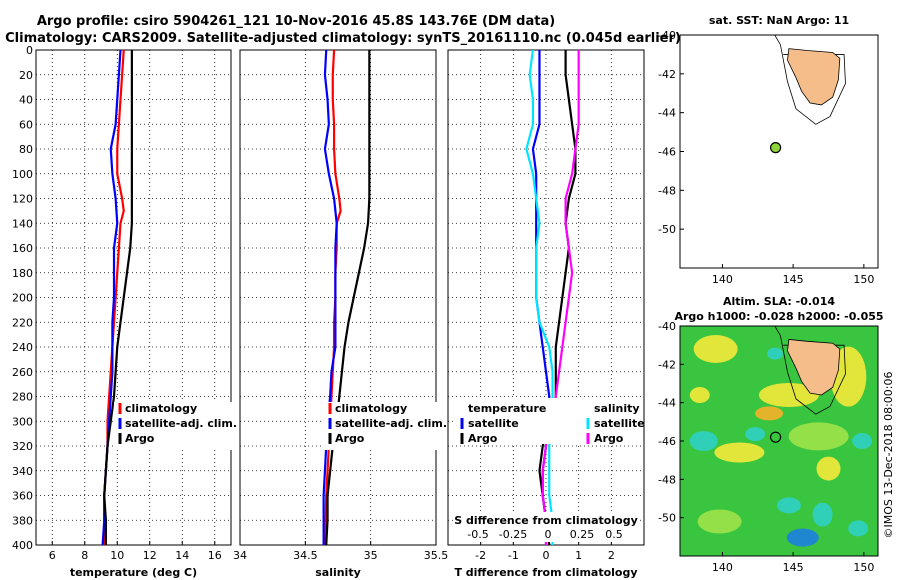  I want to click on s-diff-axis-label: S difference from climatology, so click(546, 520).